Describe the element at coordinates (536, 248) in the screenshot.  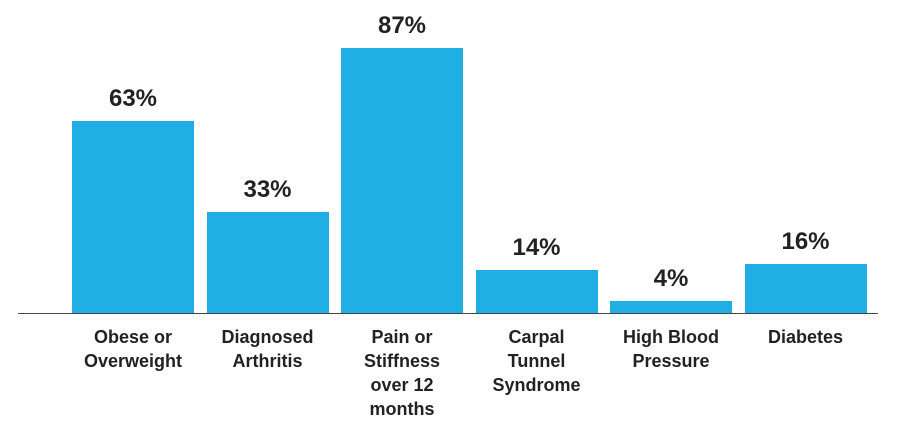
I see `value-label: 14%` at that location.